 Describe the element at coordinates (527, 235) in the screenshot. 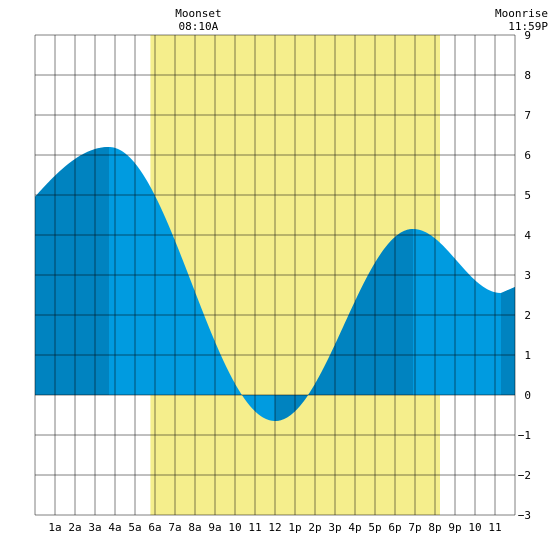

I see `y-tick-label: 4` at that location.